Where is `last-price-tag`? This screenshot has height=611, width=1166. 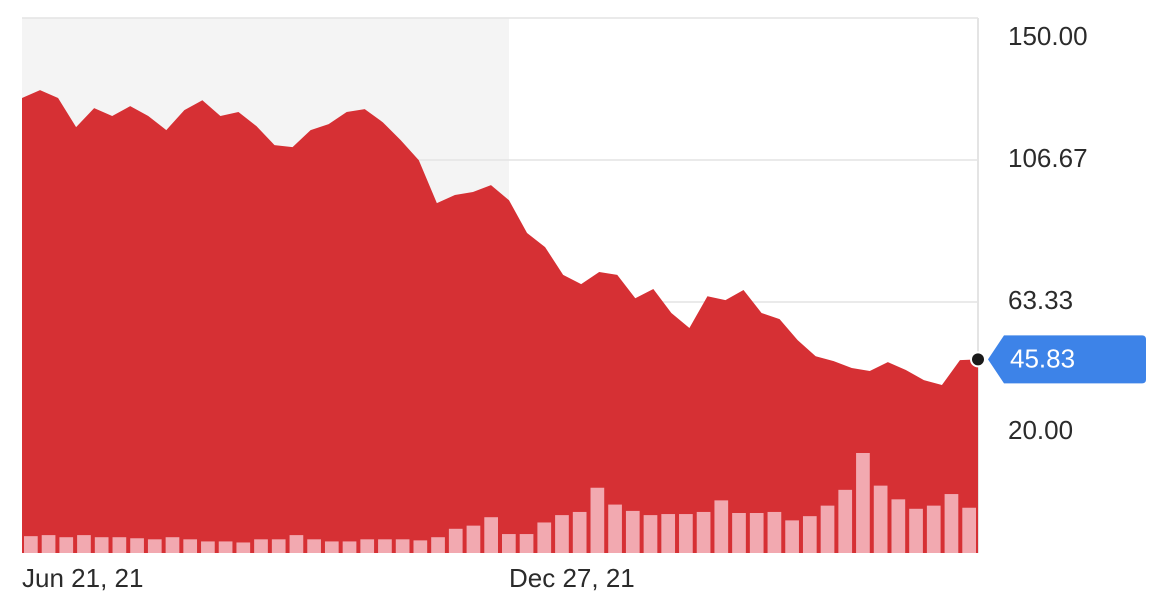
last-price-tag is located at coordinates (1067, 359).